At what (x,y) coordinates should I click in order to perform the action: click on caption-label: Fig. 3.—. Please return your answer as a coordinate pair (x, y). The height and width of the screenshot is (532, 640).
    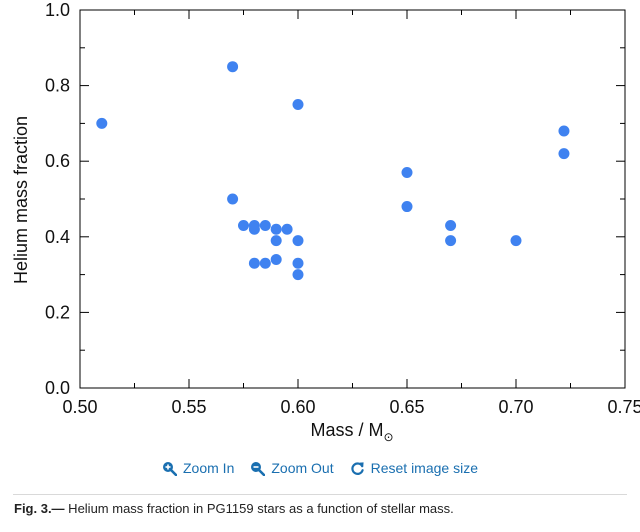
    Looking at the image, I should click on (39, 508).